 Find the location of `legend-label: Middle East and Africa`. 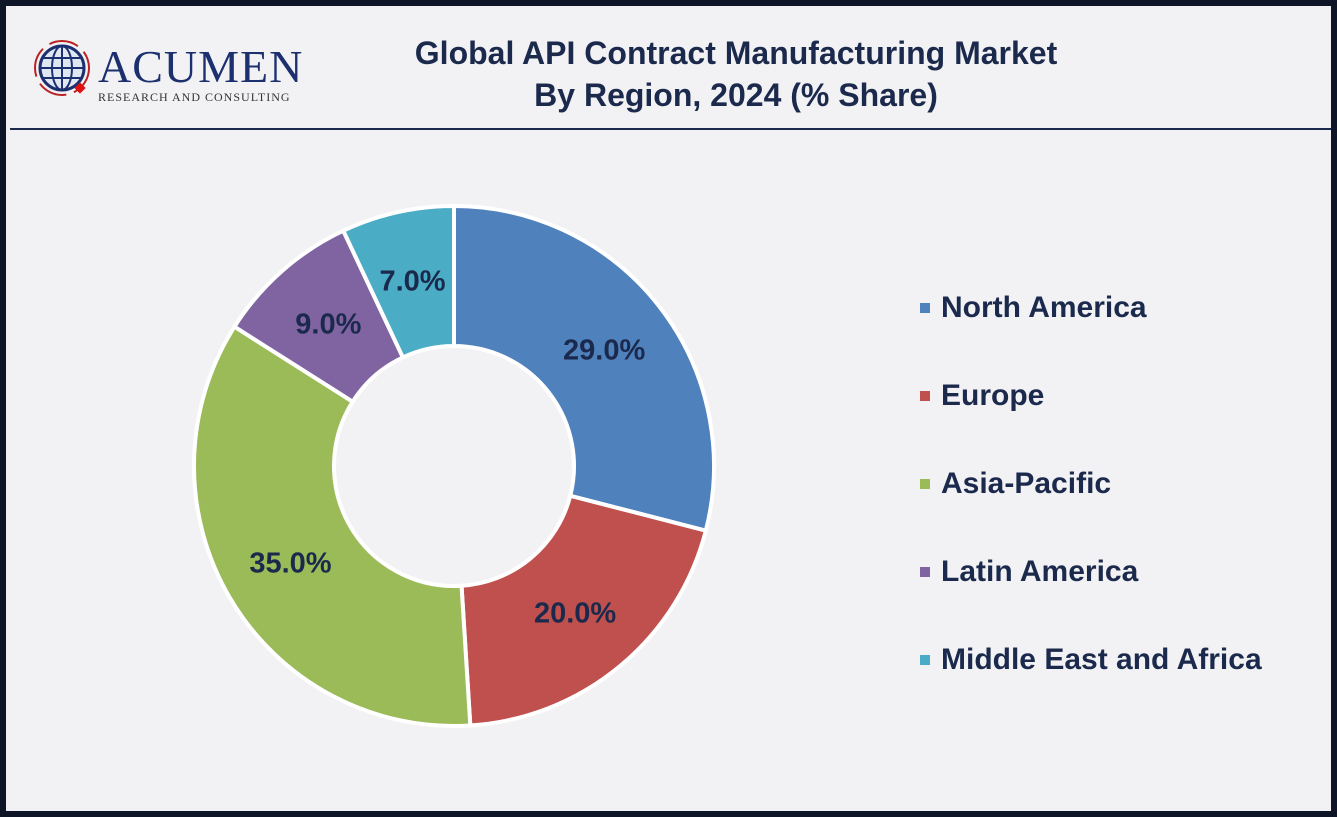

legend-label: Middle East and Africa is located at coordinates (1101, 659).